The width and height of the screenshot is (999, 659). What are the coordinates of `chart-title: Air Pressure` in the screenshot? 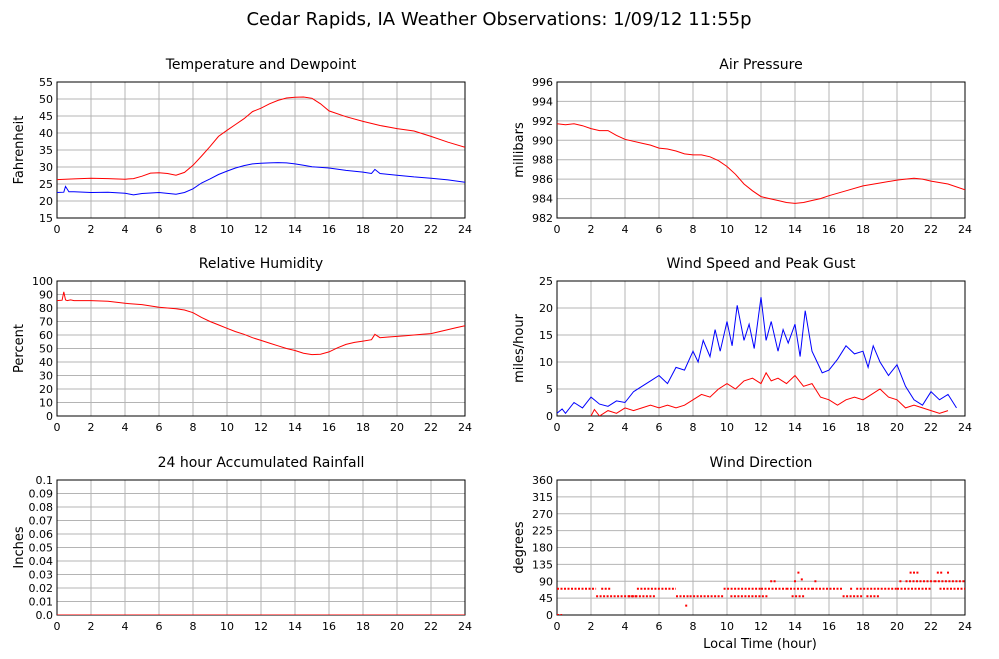 It's located at (760, 65).